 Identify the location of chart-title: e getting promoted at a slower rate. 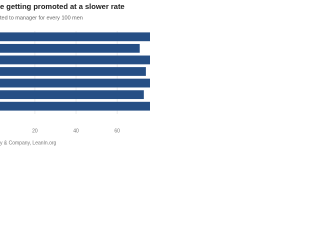
(62, 6).